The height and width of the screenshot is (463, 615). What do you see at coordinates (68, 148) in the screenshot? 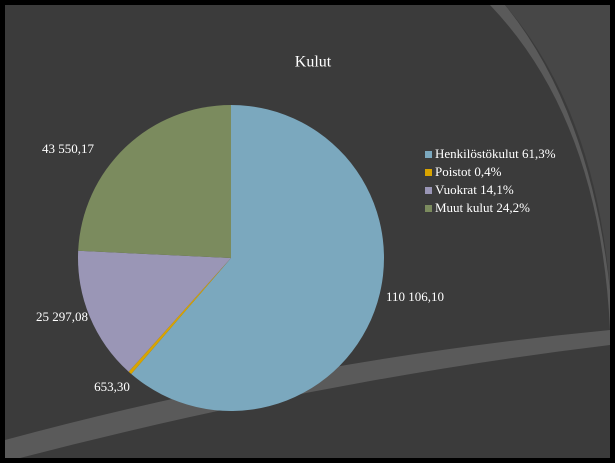
I see `data-label: 43 550,17` at bounding box center [68, 148].